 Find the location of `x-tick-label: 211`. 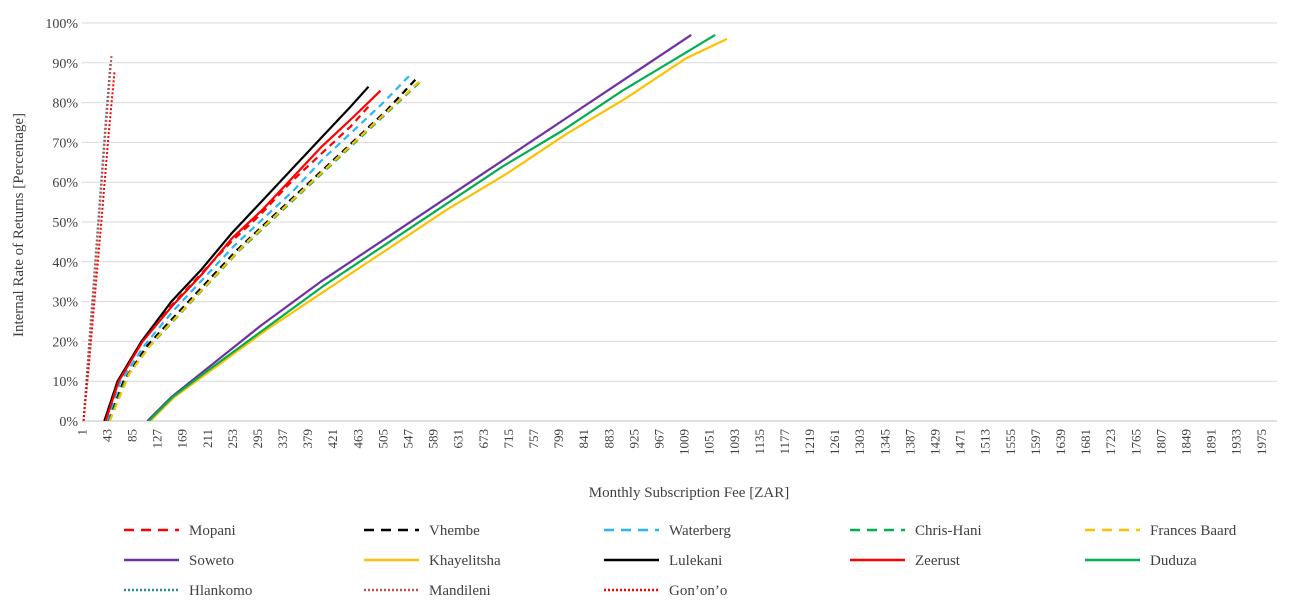

x-tick-label: 211 is located at coordinates (207, 438).